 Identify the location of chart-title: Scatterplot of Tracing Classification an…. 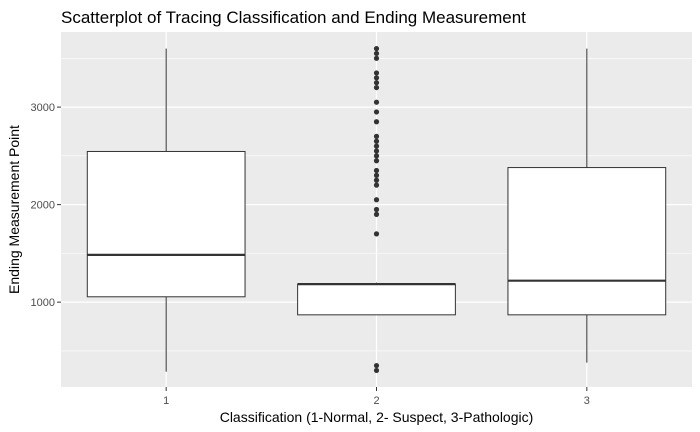
(293, 17).